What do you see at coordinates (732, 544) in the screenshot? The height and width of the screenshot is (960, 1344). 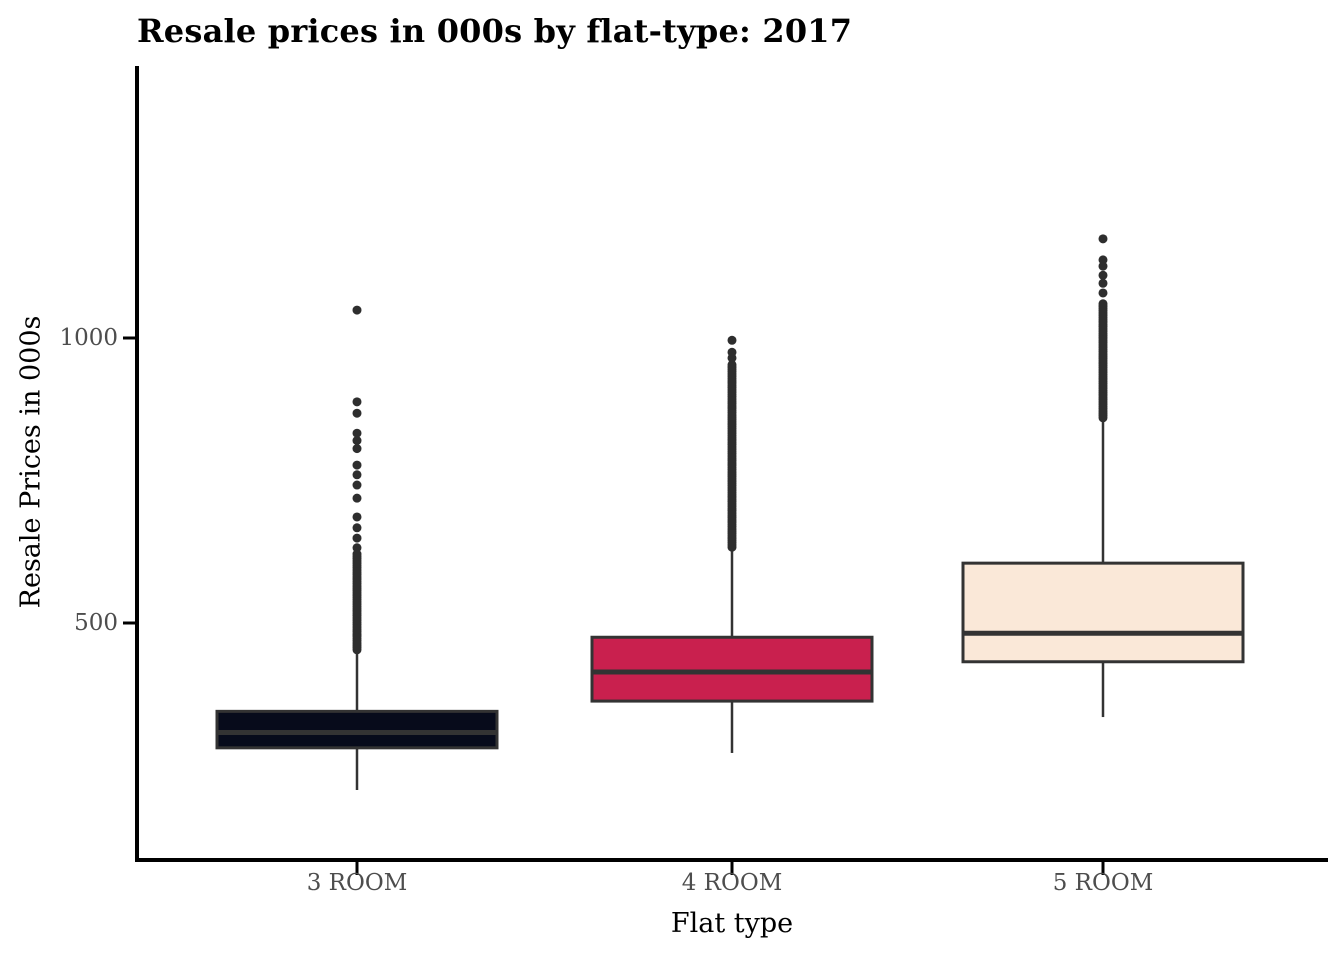 I see `box-group-4-room` at bounding box center [732, 544].